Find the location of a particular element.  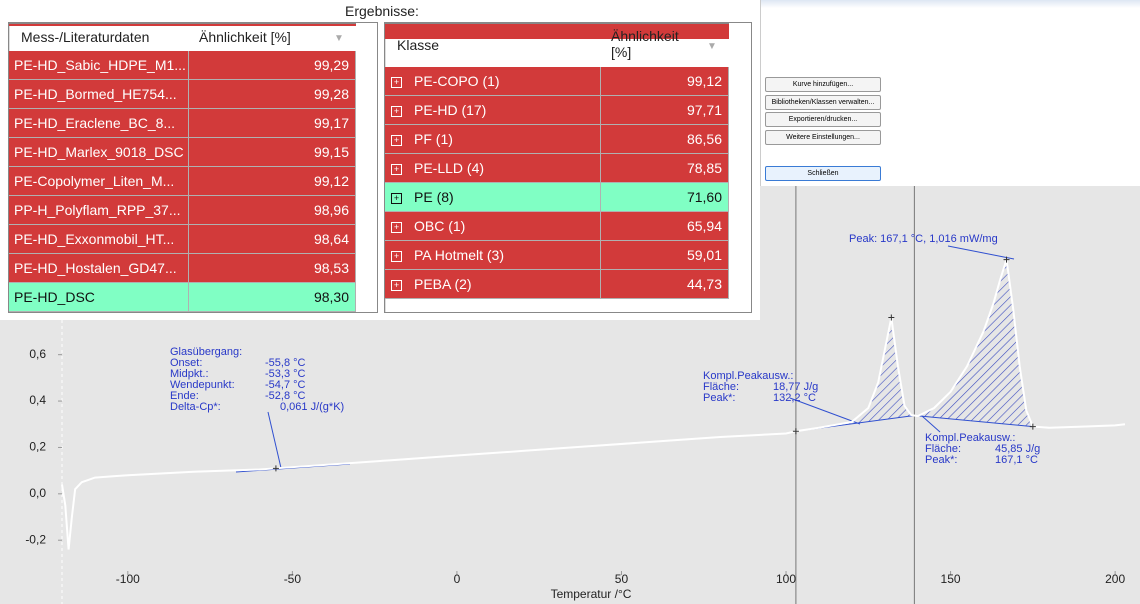

annotation: Glasübergang: is located at coordinates (206, 352).